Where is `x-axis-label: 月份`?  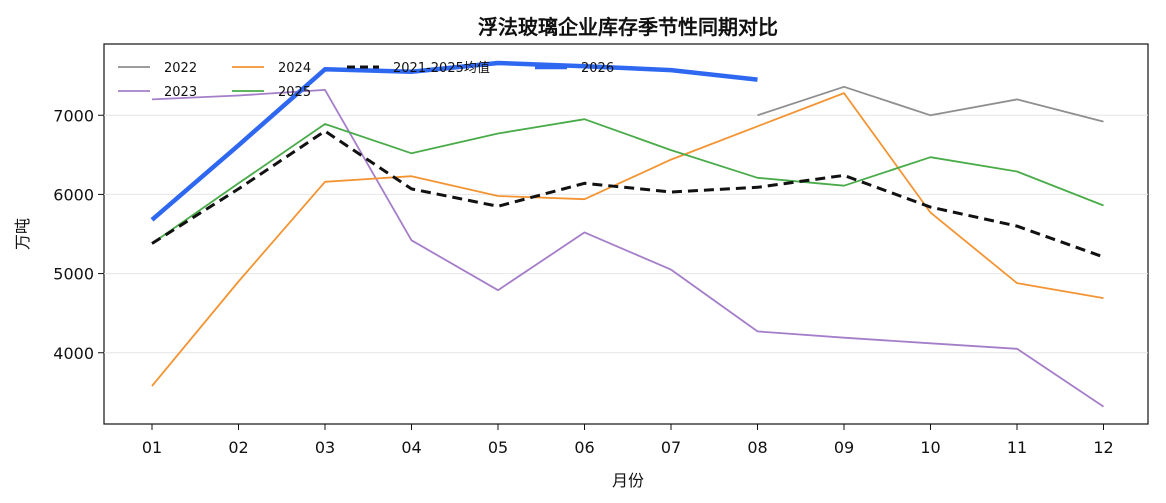 x-axis-label: 月份 is located at coordinates (628, 480).